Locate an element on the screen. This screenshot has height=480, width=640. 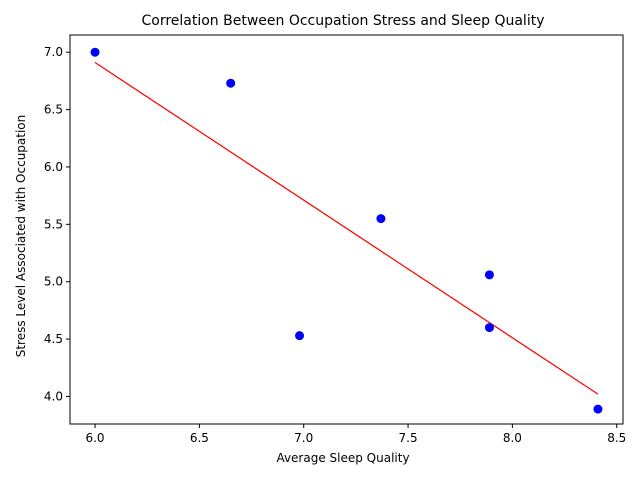
y-axis: 4.0 4.5 5.0 5.5 6.0 6.5 7.0 is located at coordinates (57, 224).